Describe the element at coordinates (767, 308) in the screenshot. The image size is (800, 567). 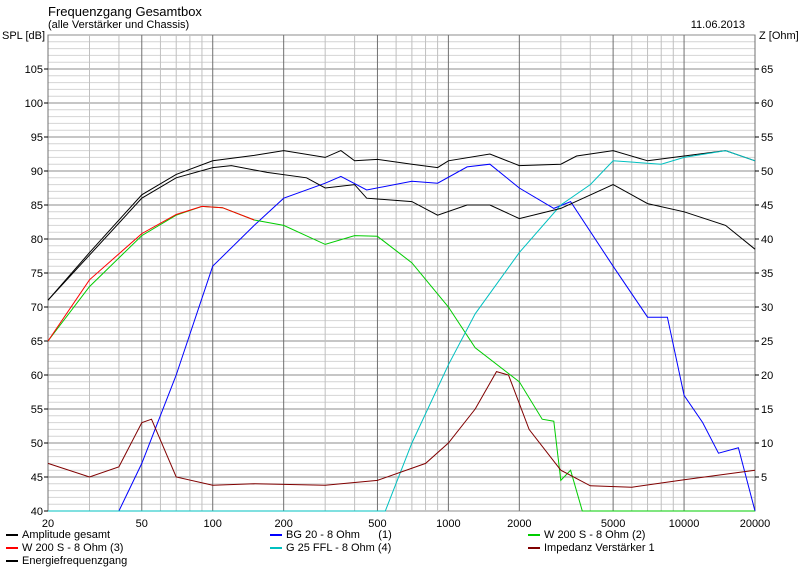
I see `y2-tick-label: 30` at that location.